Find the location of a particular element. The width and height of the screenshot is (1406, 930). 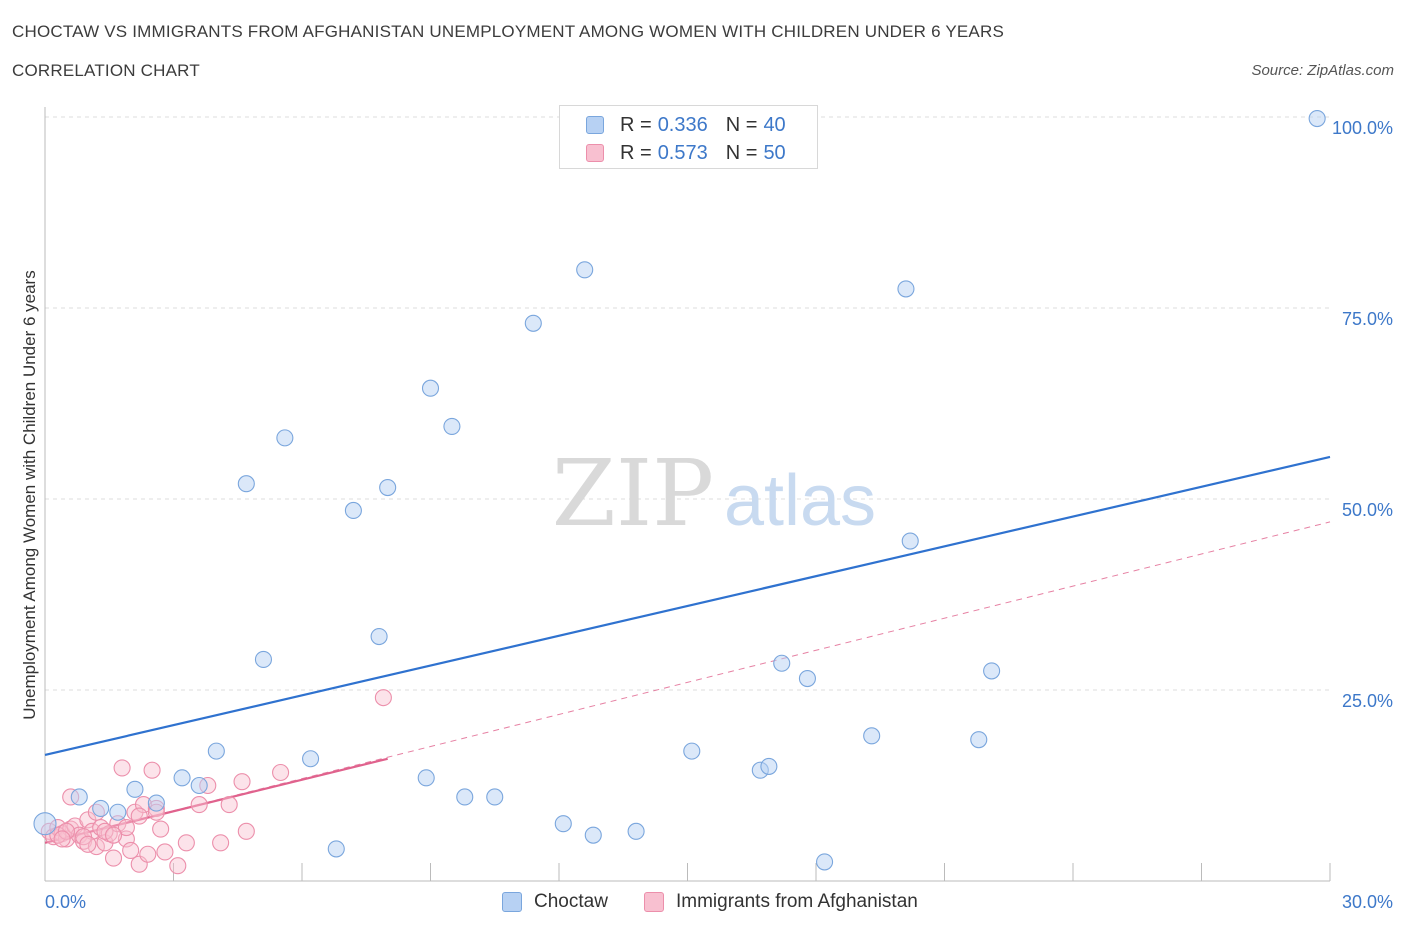

bottom-legend-swatch-afghanistan is located at coordinates (654, 902).